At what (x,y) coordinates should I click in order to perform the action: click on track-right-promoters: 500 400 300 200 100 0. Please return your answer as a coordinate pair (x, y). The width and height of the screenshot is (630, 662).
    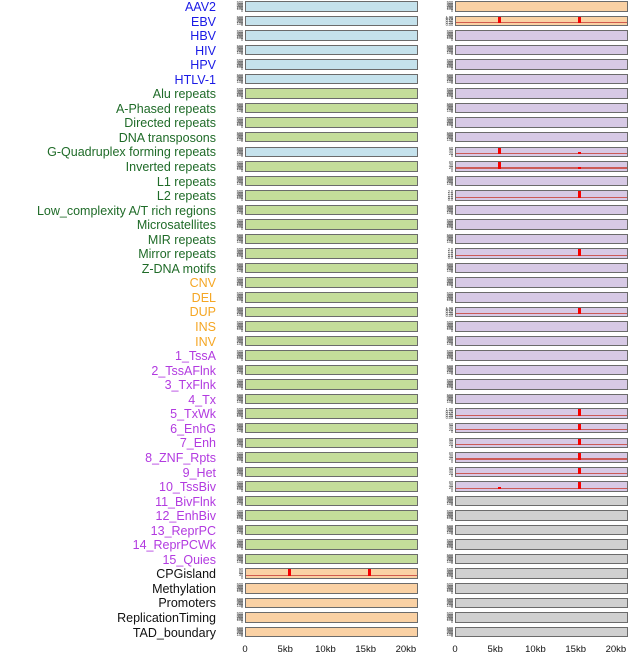
    Looking at the image, I should click on (530, 604).